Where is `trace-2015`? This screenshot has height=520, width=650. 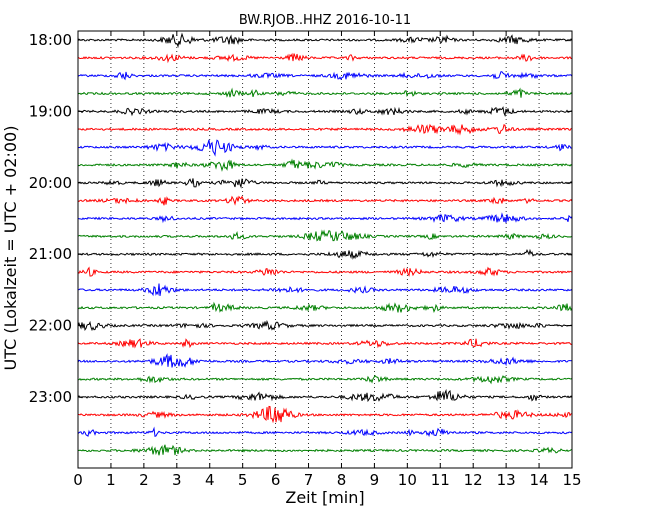
trace-2015 is located at coordinates (325, 200).